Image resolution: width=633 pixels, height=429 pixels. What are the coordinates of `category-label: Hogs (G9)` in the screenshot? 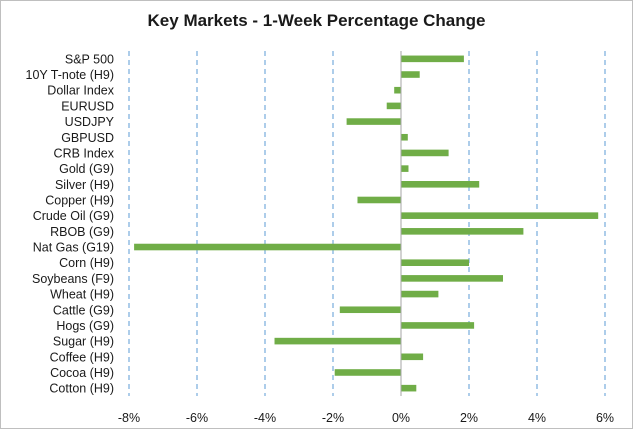 It's located at (85, 326).